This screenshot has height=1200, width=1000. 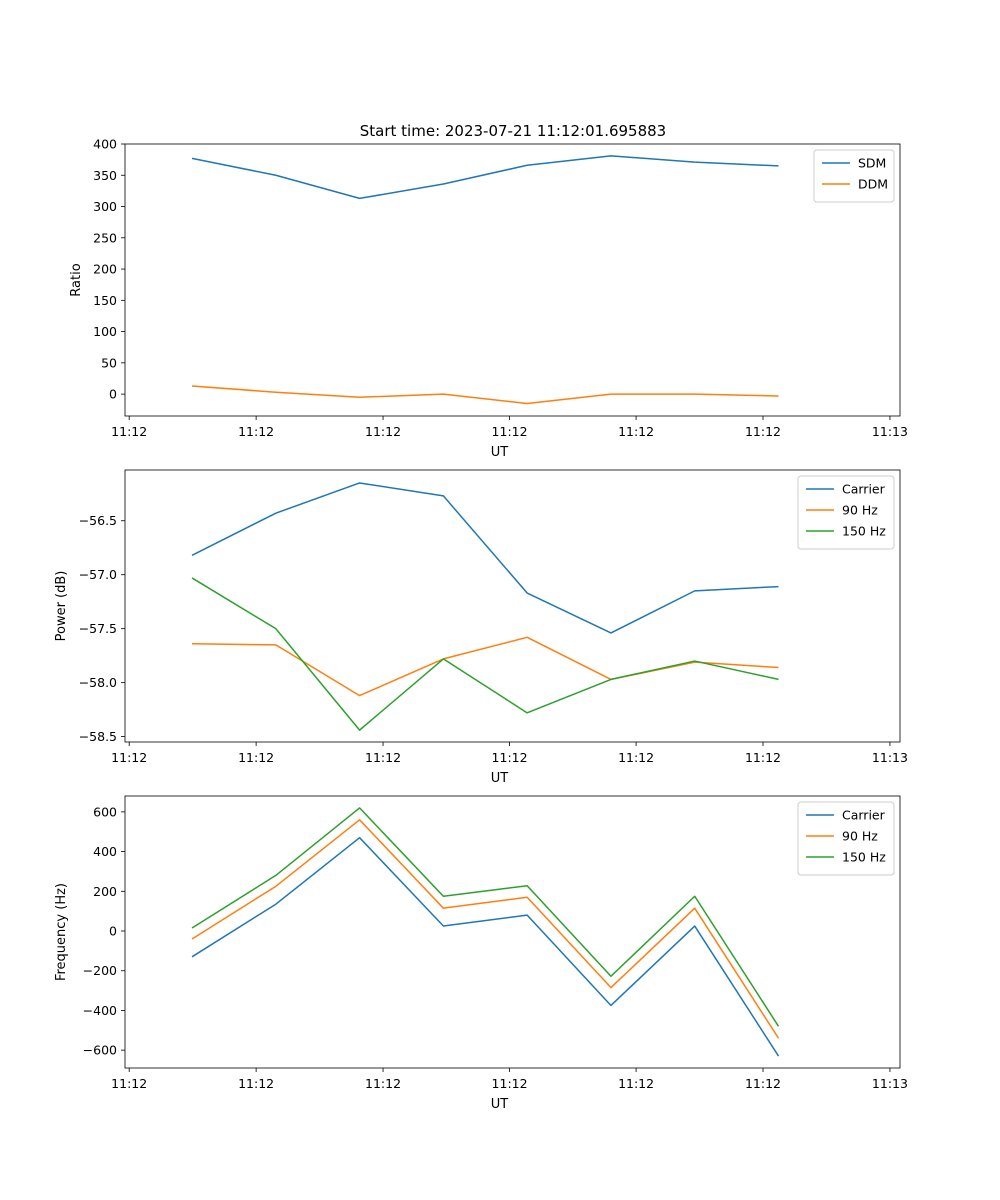 What do you see at coordinates (98, 682) in the screenshot?
I see `y-tick-label: −58.0` at bounding box center [98, 682].